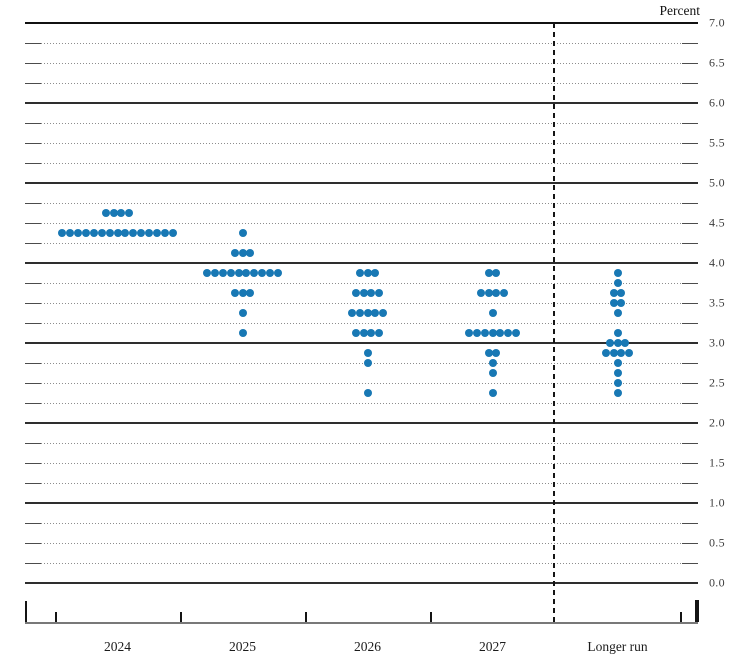  What do you see at coordinates (242, 313) in the screenshot?
I see `projection-dot-2025-3.375` at bounding box center [242, 313].